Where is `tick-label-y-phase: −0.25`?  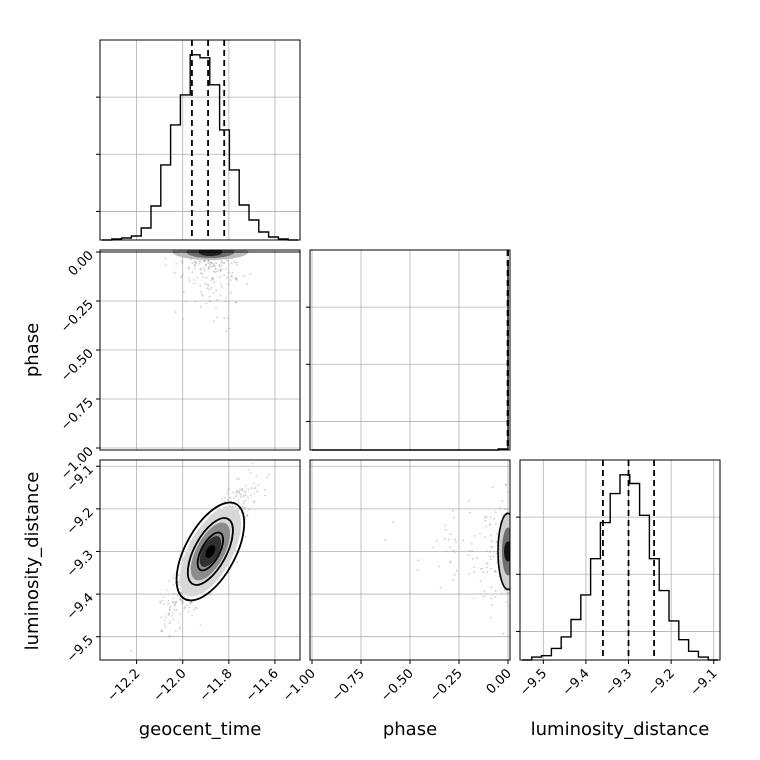 tick-label-y-phase: −0.25 is located at coordinates (77, 316).